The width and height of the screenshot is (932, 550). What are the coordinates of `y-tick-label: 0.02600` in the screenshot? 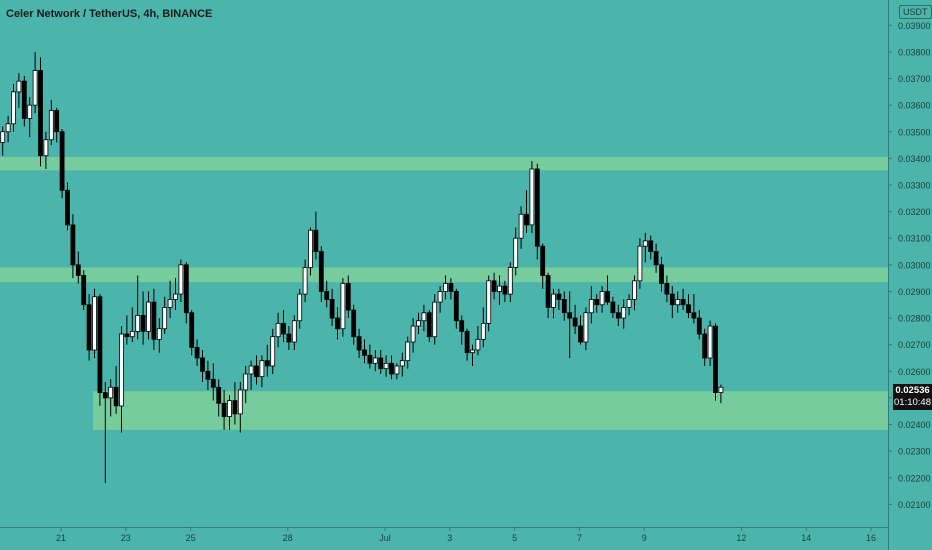 It's located at (914, 372).